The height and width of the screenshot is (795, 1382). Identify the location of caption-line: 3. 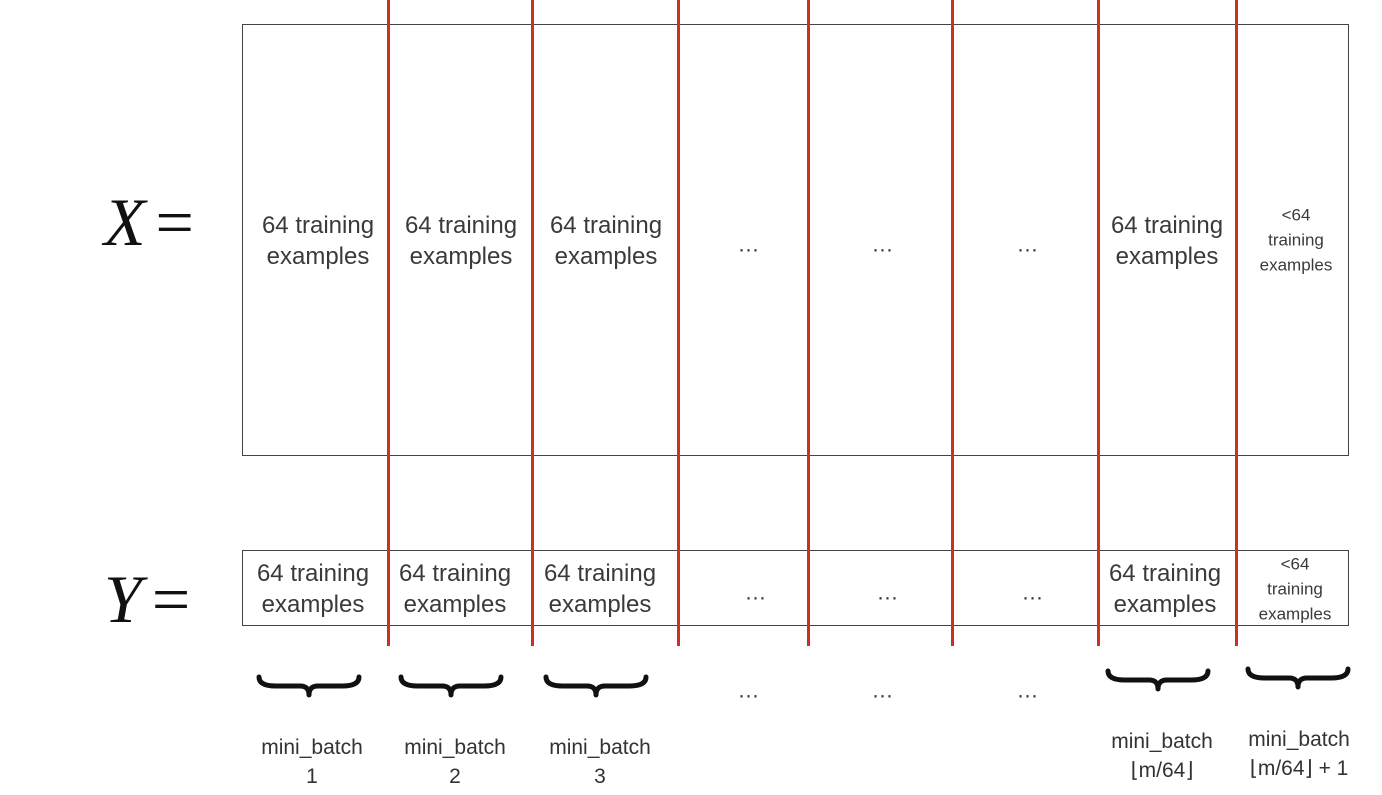
(600, 776).